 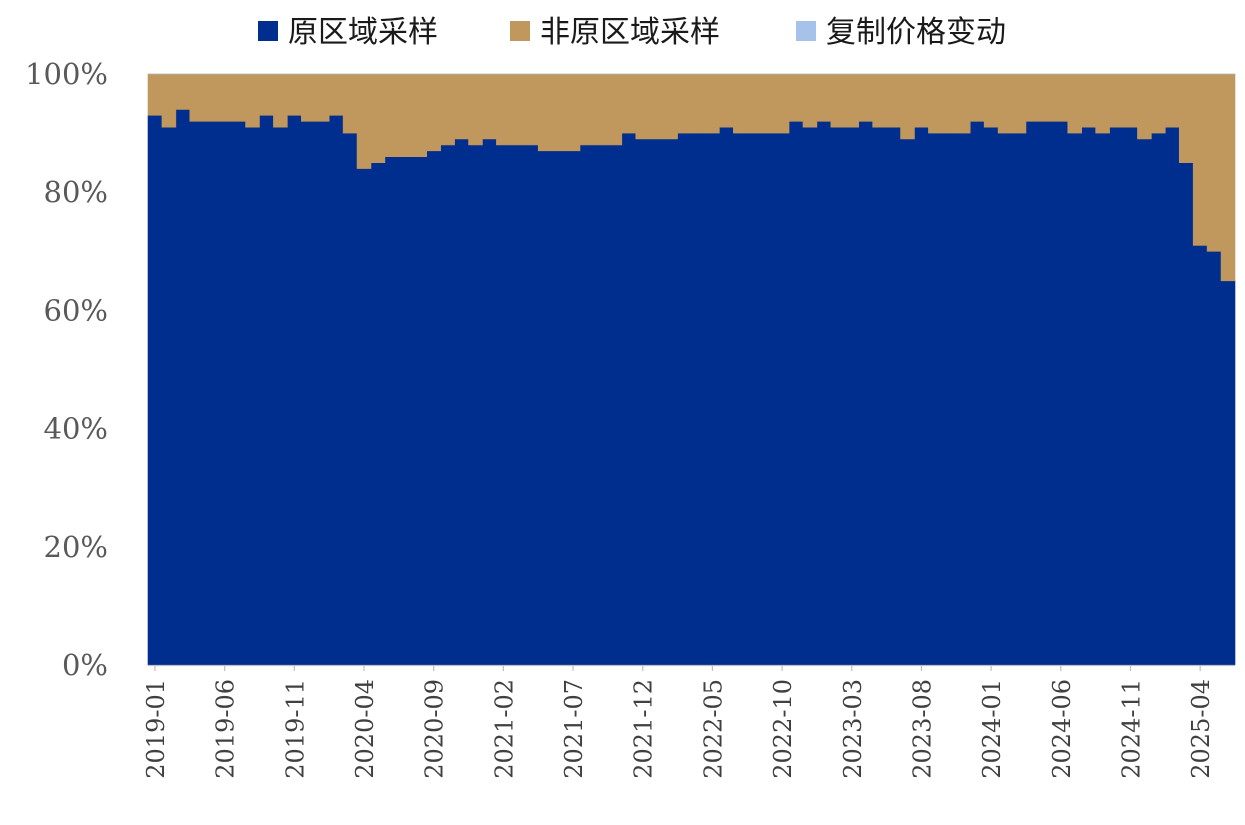 I want to click on x-tick-label: 2021-07, so click(x=574, y=729).